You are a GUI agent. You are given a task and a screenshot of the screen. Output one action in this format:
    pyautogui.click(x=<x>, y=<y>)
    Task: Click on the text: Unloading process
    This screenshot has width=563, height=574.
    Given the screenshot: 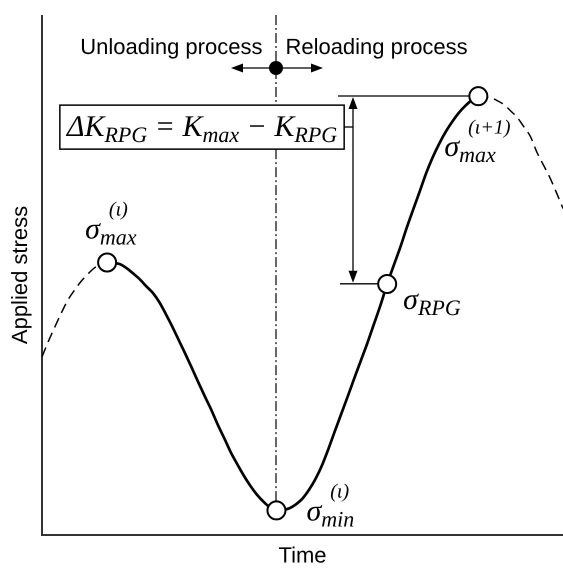 What is the action you would take?
    pyautogui.click(x=171, y=46)
    